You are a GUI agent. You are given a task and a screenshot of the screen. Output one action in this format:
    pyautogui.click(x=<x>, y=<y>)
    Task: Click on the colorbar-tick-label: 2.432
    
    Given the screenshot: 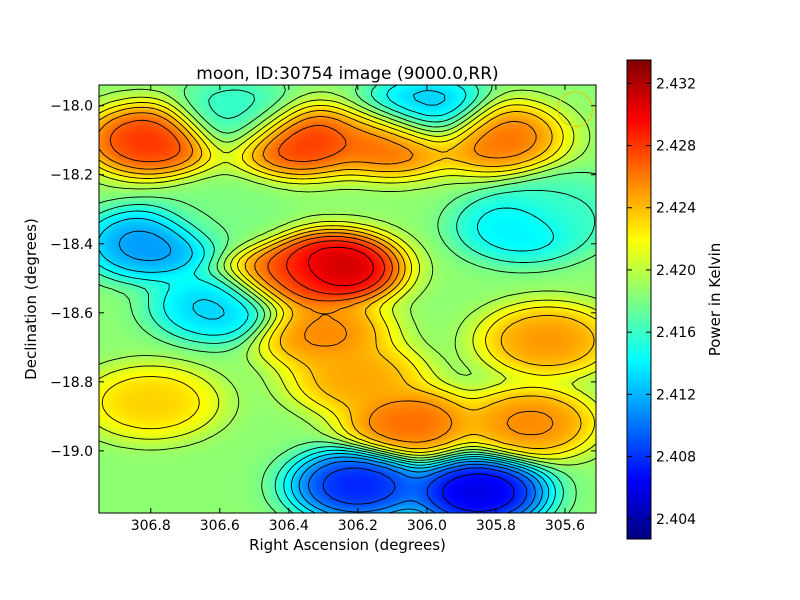 What is the action you would take?
    pyautogui.click(x=676, y=84)
    